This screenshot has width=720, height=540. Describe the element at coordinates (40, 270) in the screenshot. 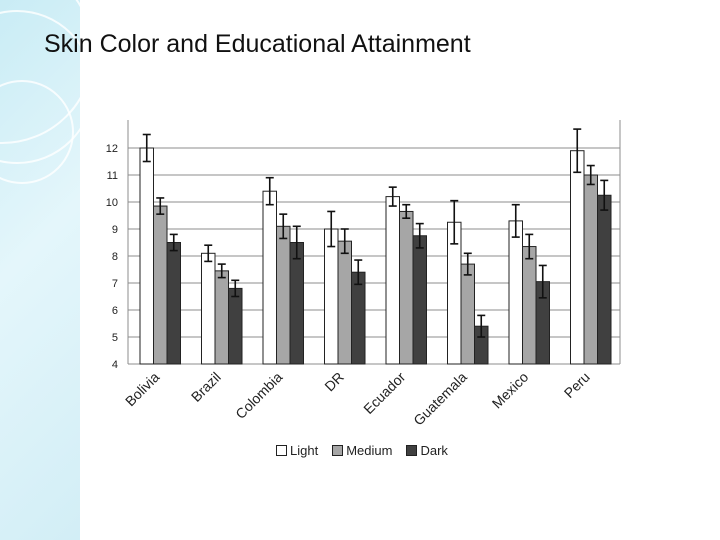

I see `decorative-sidebar` at that location.